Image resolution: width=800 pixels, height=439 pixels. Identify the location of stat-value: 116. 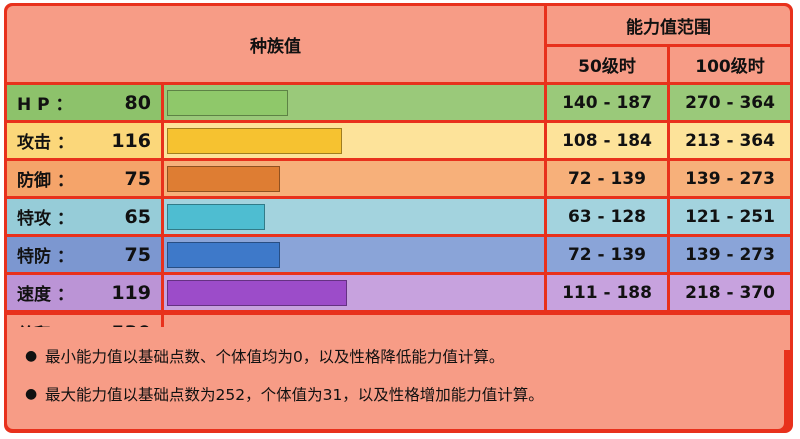
(124, 140).